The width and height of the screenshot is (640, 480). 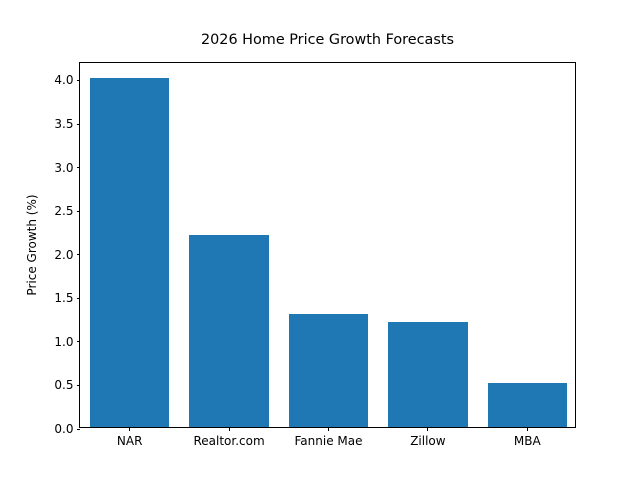 What do you see at coordinates (229, 441) in the screenshot?
I see `x-tick-label: Realtor.com` at bounding box center [229, 441].